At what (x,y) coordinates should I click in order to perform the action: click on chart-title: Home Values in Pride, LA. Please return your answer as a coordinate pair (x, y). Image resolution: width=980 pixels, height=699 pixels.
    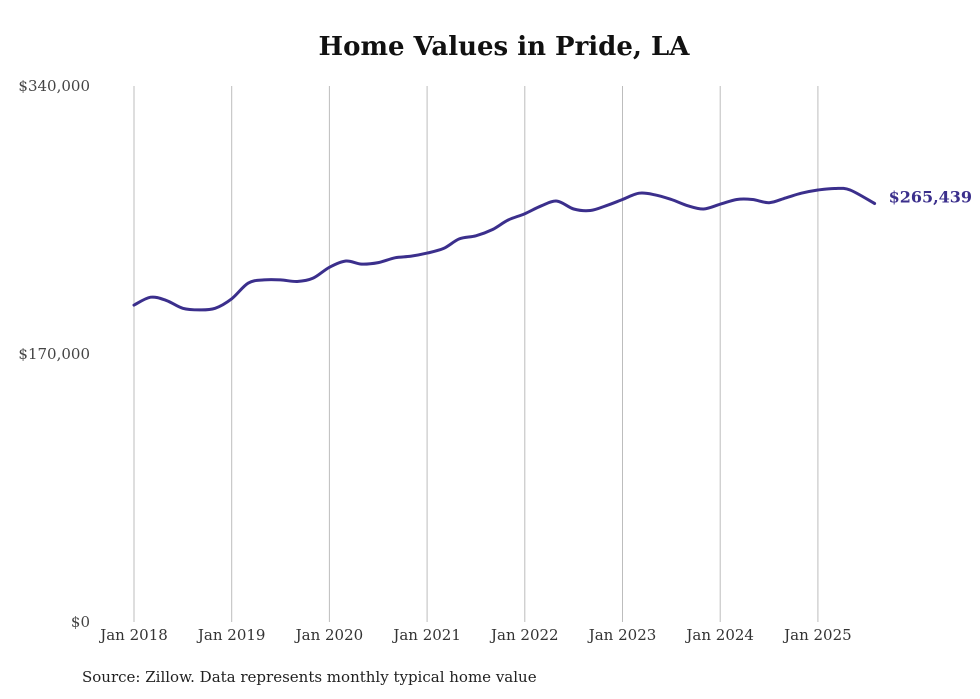
    Looking at the image, I should click on (504, 47).